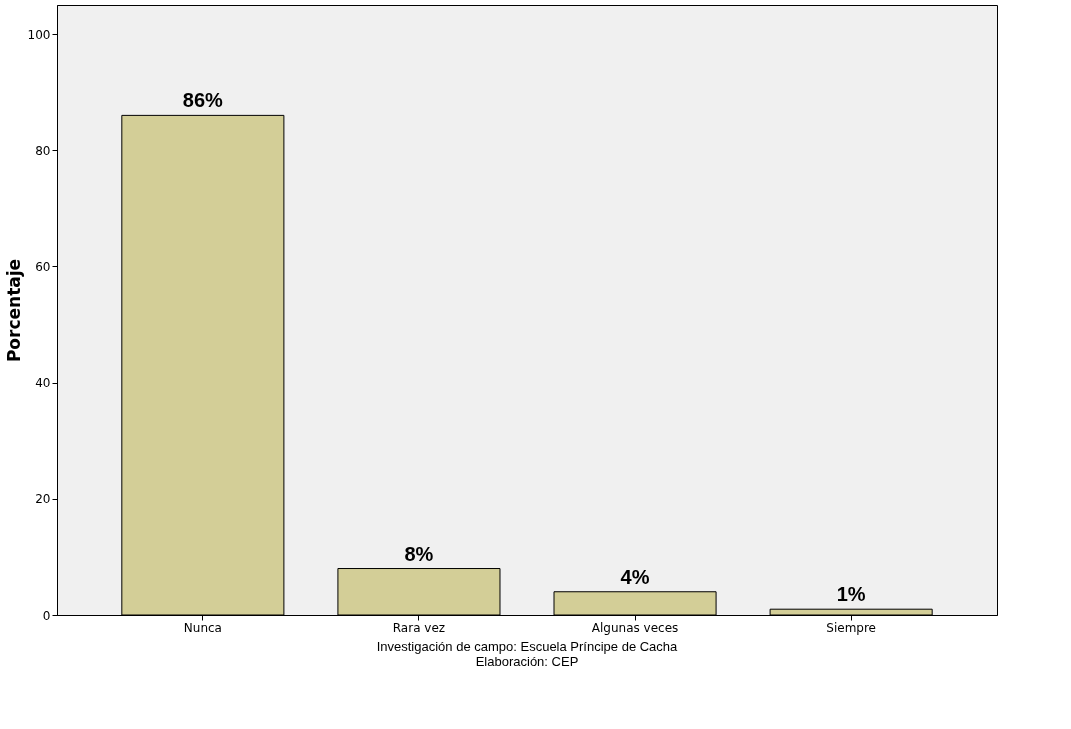 The image size is (1071, 729). Describe the element at coordinates (43, 499) in the screenshot. I see `y-tick-label: 20` at that location.